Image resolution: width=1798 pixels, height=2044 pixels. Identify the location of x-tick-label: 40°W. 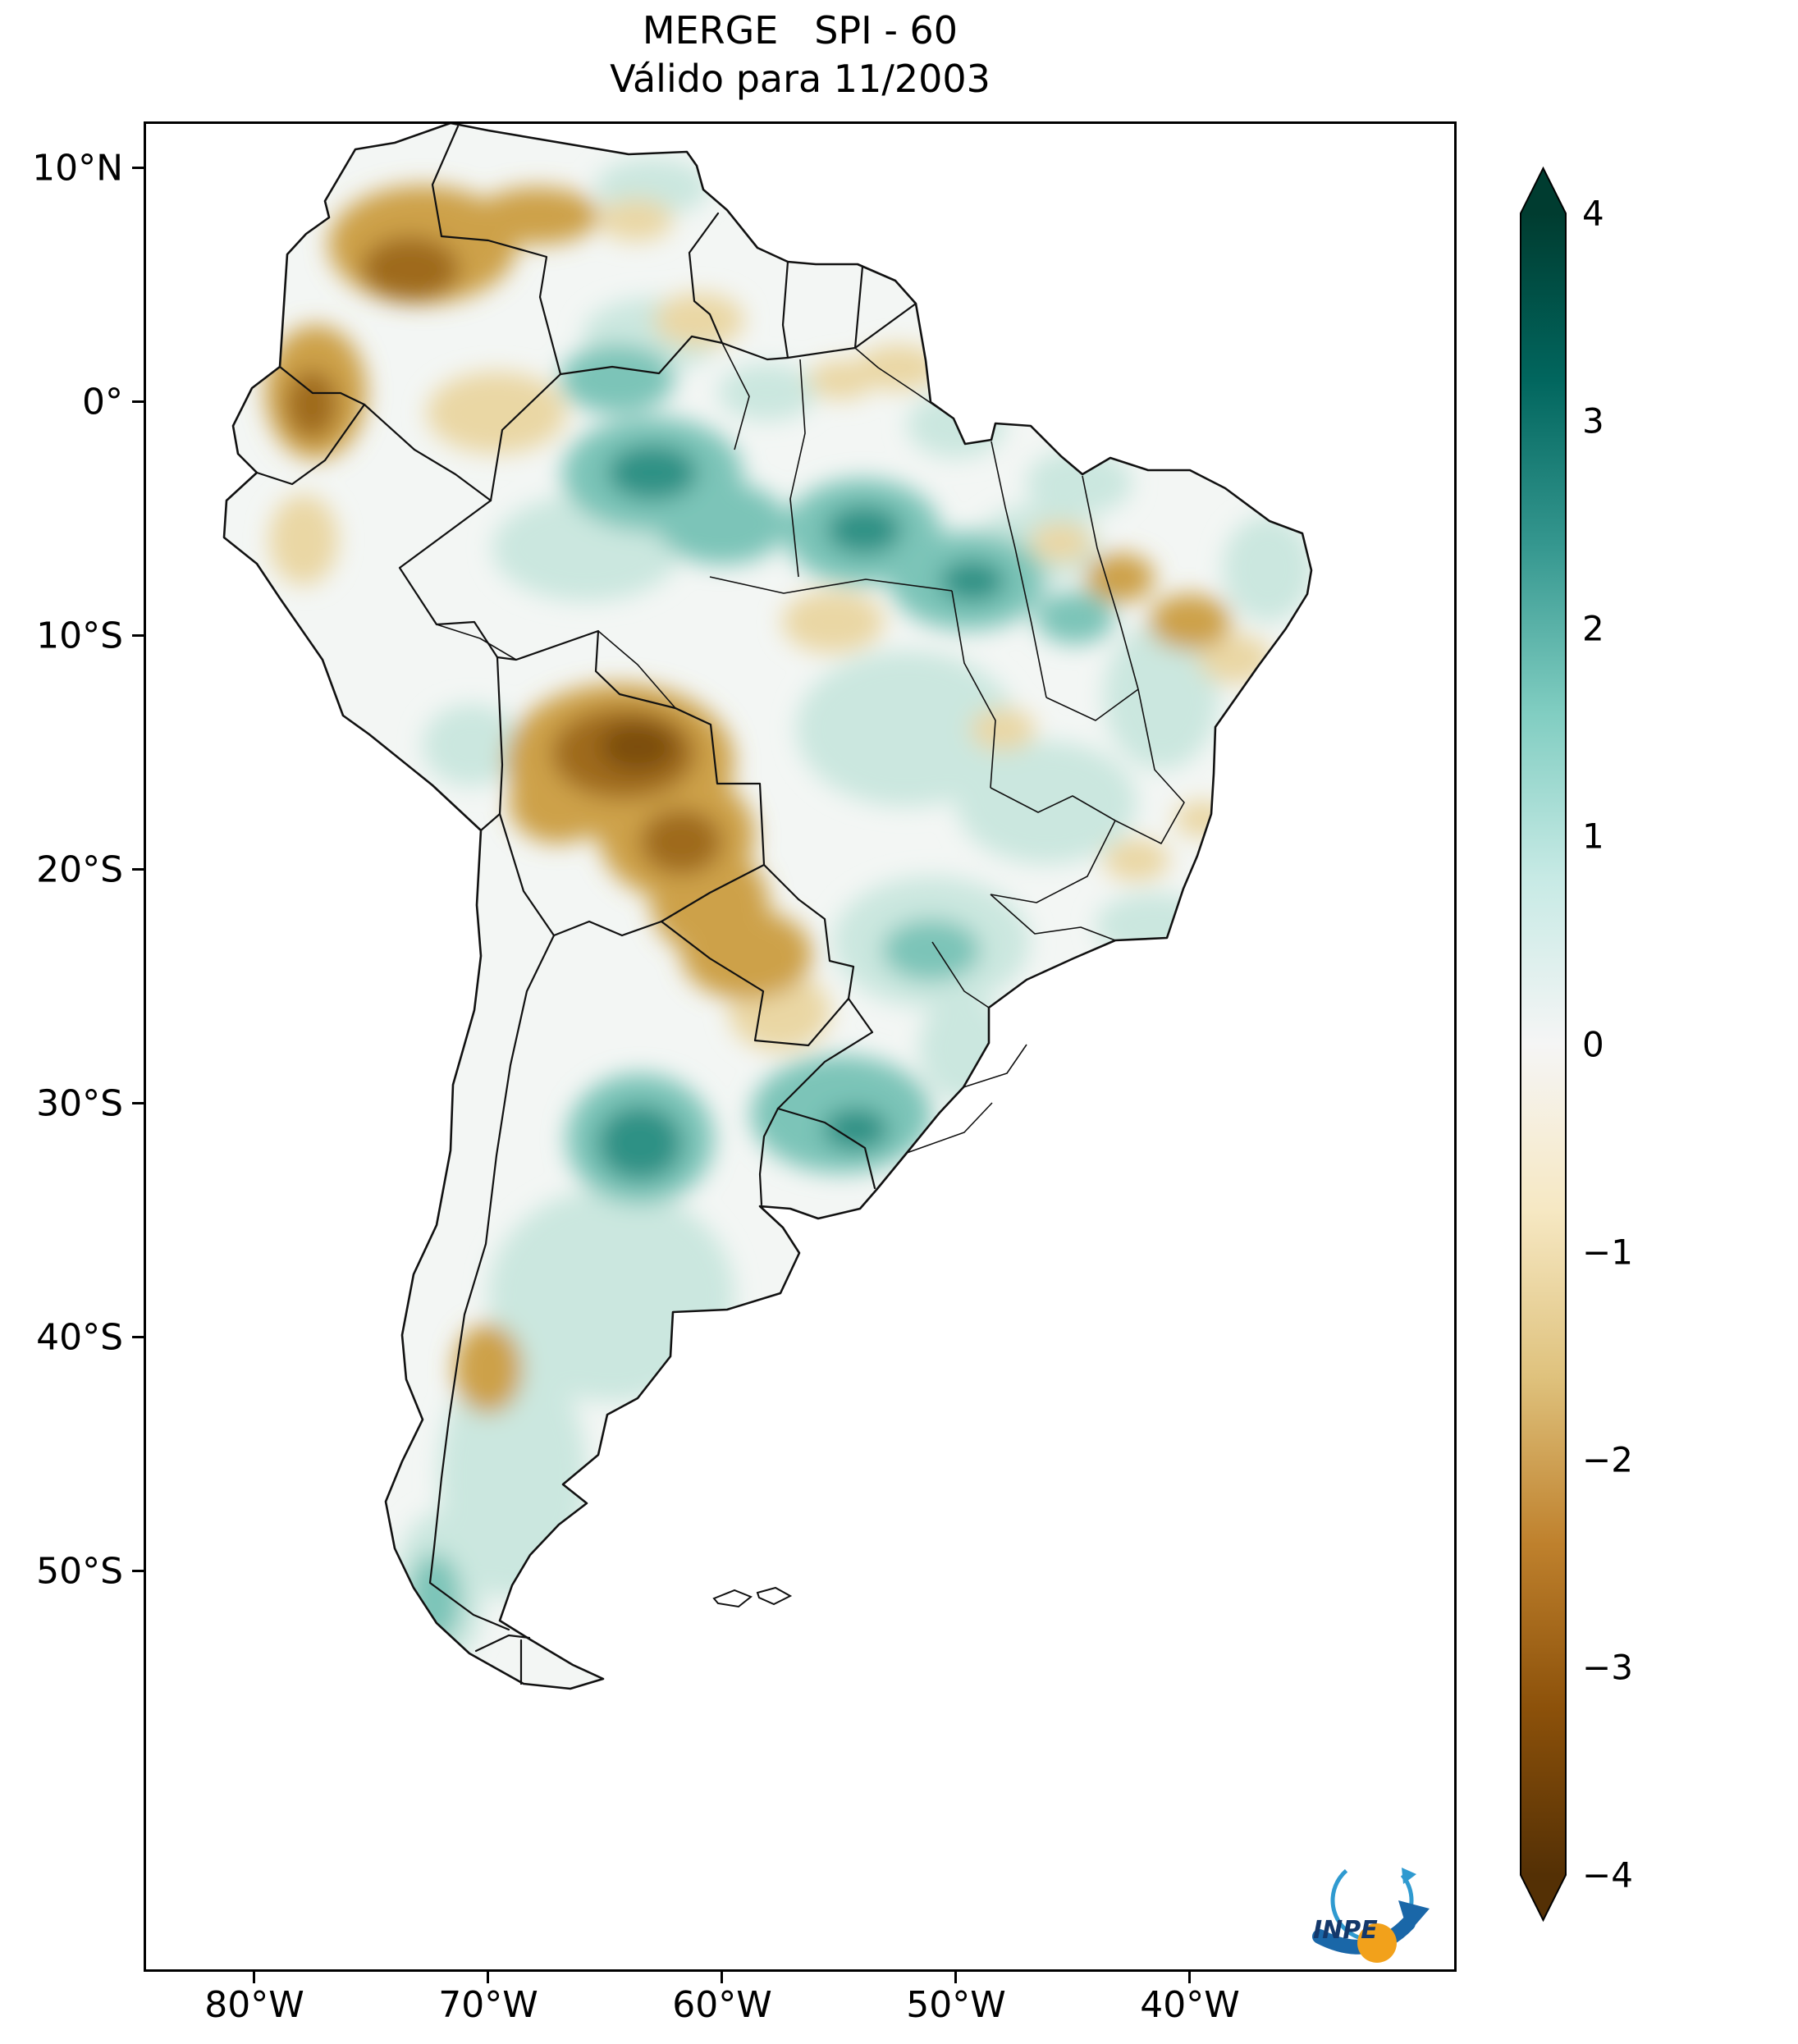
(1190, 2005).